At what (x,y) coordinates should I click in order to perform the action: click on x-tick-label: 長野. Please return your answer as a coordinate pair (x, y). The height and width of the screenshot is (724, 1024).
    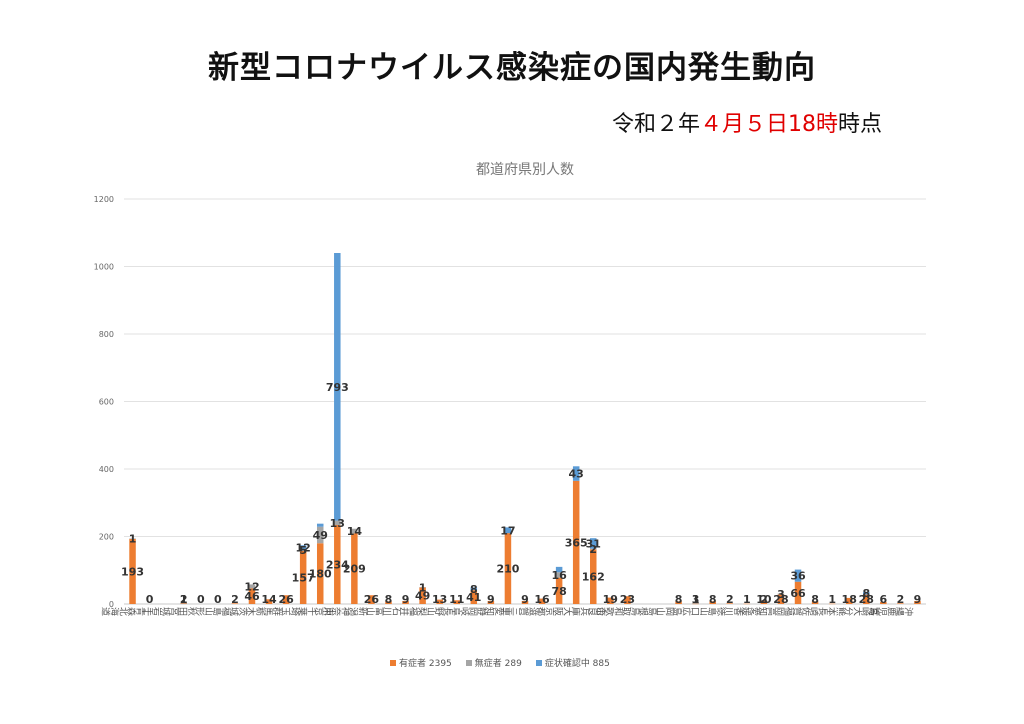
    Looking at the image, I should click on (444, 610).